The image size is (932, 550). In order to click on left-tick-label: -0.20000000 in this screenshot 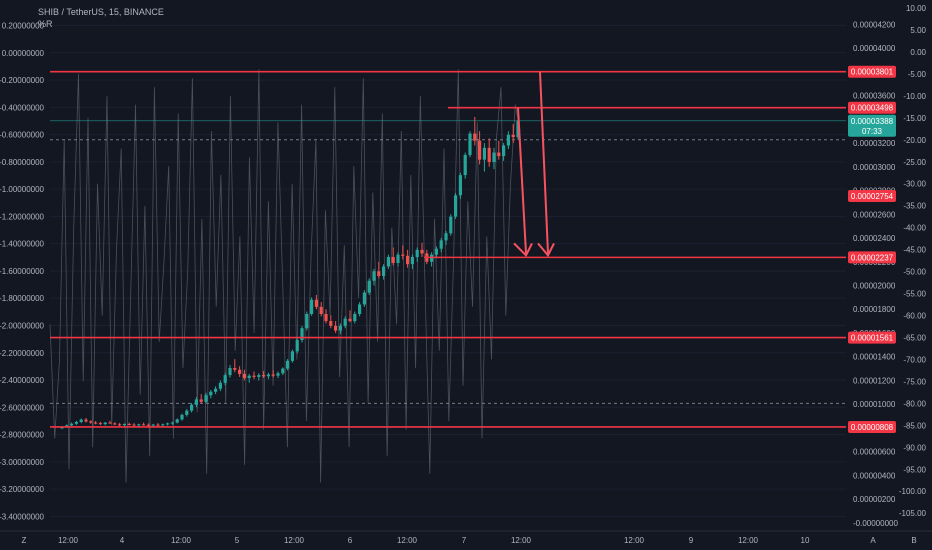, I will do `click(22, 80)`.